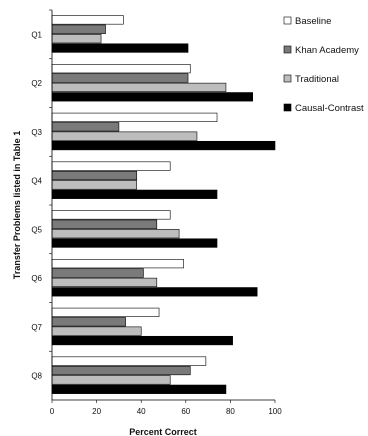 The width and height of the screenshot is (368, 436). What do you see at coordinates (36, 132) in the screenshot?
I see `y-tick-label: Q3` at bounding box center [36, 132].